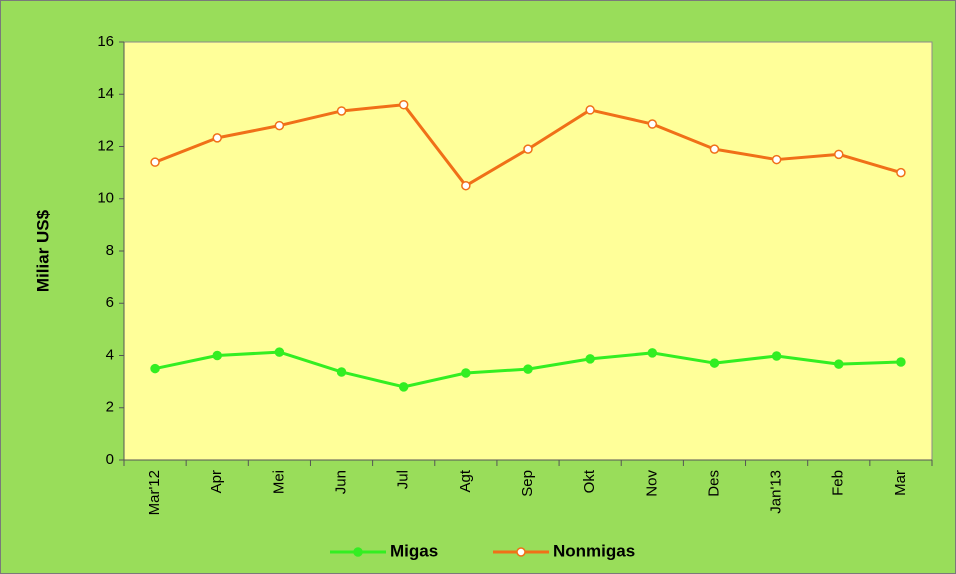 This screenshot has height=574, width=956. I want to click on y-tick-label: 14, so click(105, 93).